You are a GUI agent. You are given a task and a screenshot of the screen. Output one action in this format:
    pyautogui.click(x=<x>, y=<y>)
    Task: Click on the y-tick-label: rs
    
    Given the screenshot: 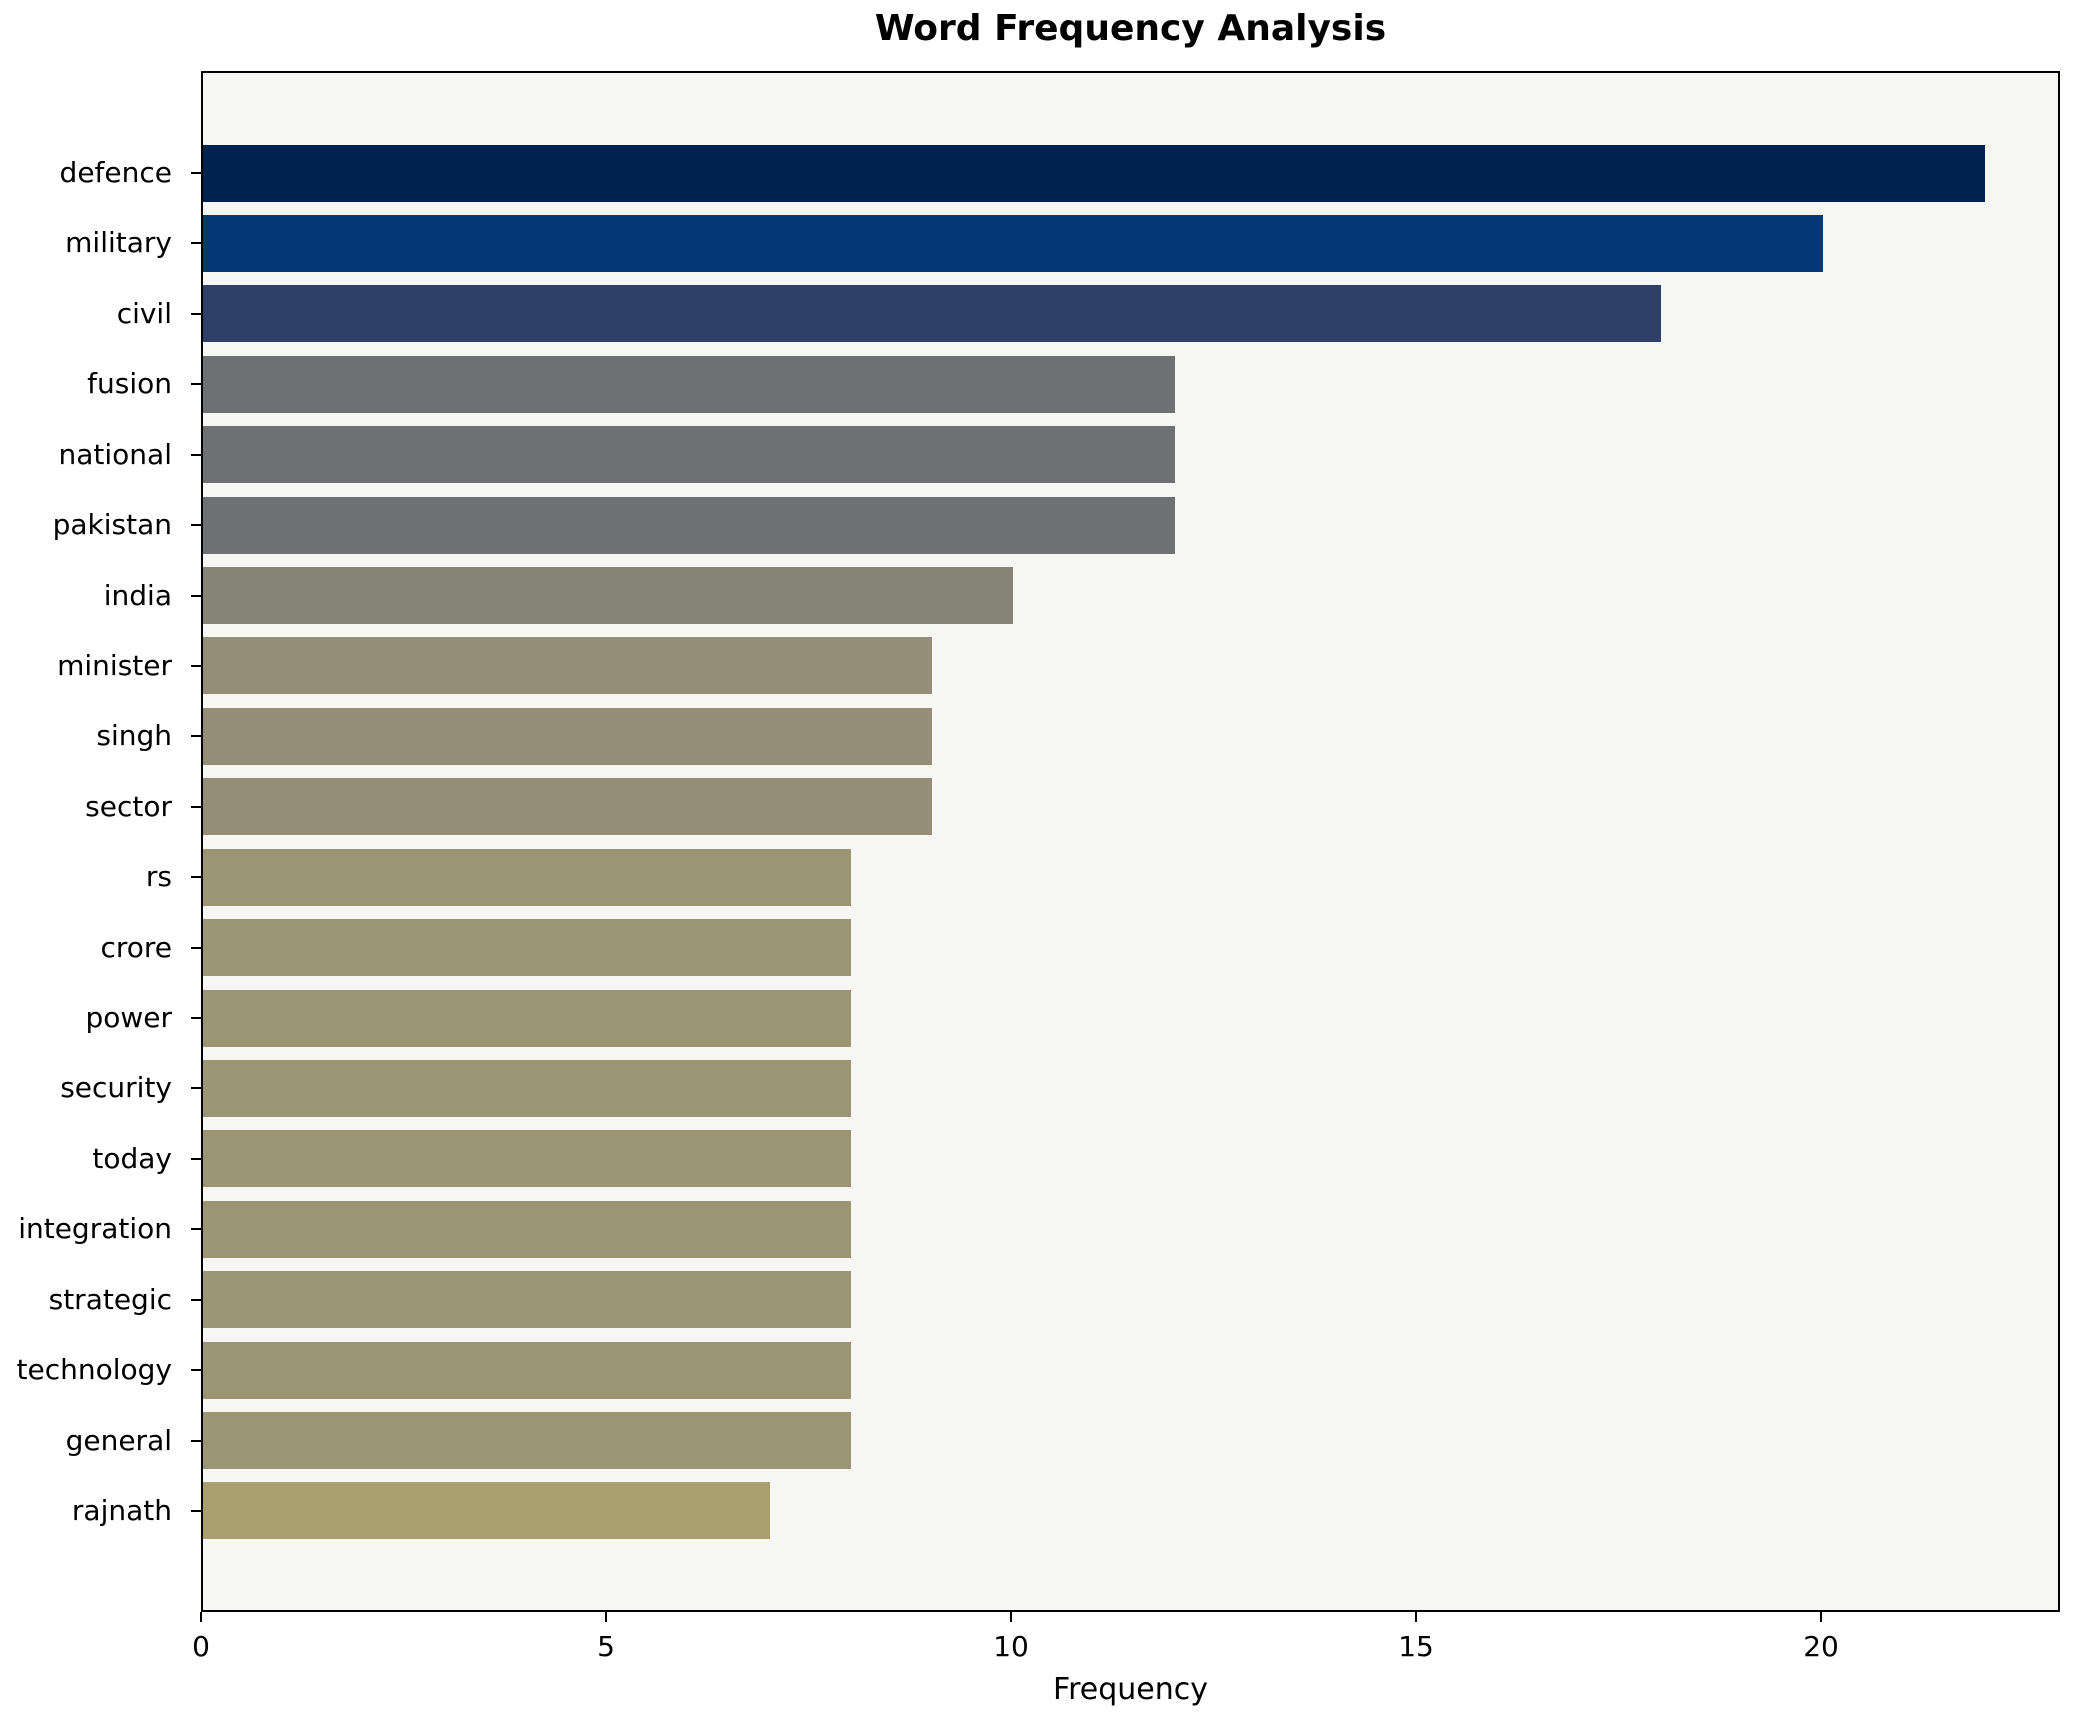 What is the action you would take?
    pyautogui.click(x=158, y=877)
    